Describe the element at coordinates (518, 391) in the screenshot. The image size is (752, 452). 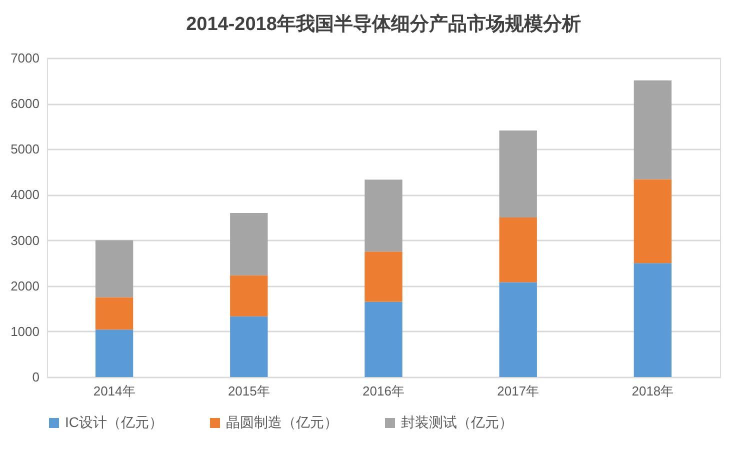
I see `x-tick-label: 2017年` at that location.